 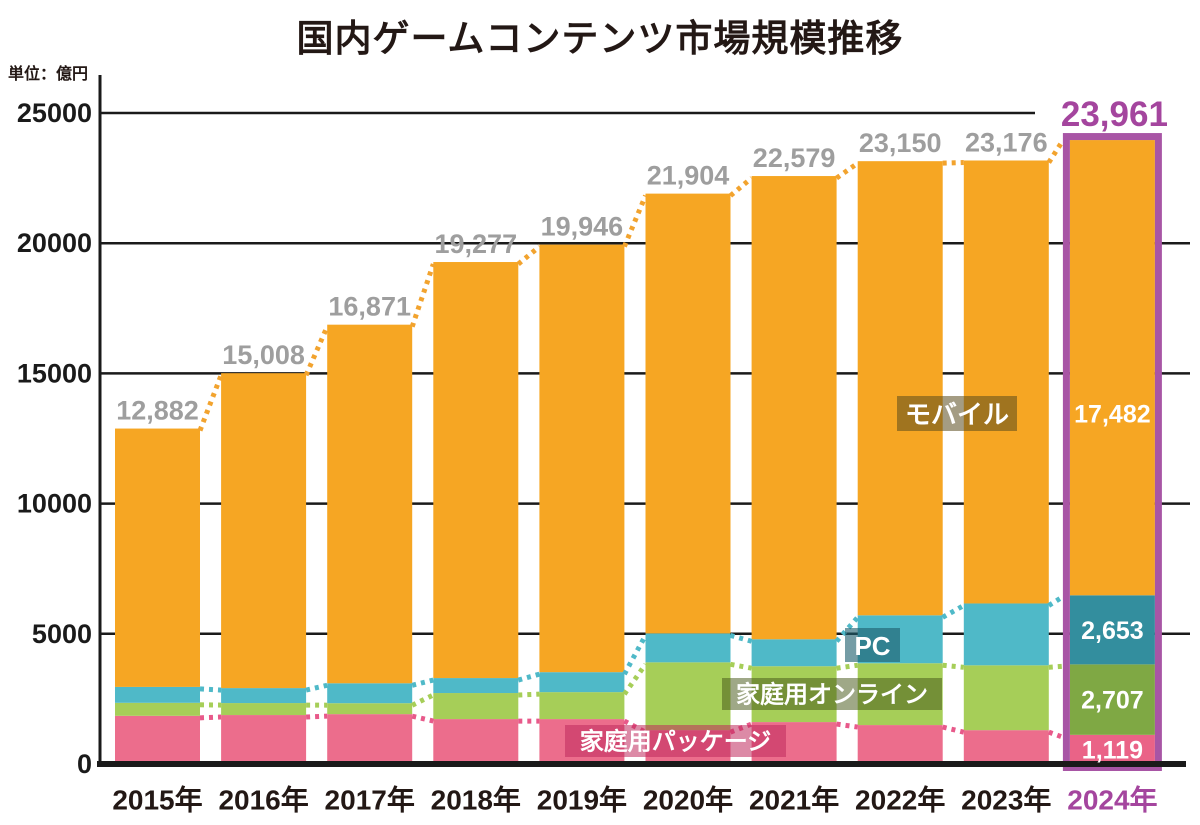 What do you see at coordinates (370, 800) in the screenshot?
I see `x-tick-label: 2017年` at bounding box center [370, 800].